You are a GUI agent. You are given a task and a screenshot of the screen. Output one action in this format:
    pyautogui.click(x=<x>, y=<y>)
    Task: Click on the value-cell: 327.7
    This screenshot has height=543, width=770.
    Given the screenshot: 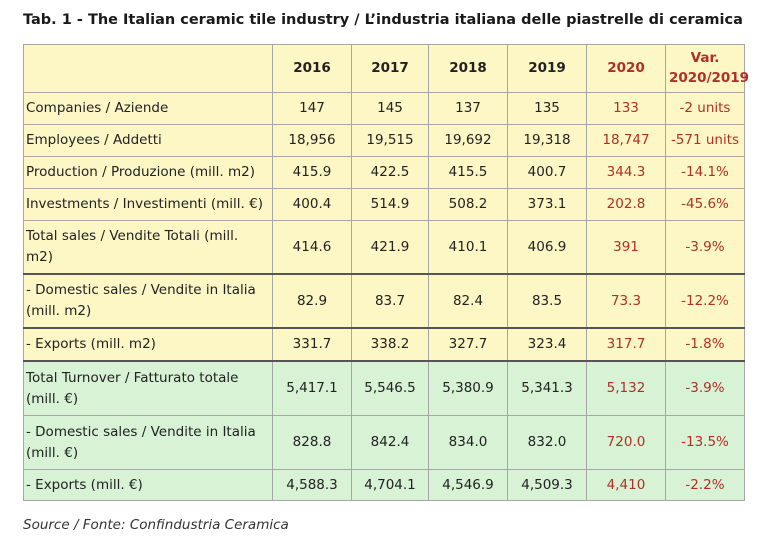 What is the action you would take?
    pyautogui.click(x=468, y=344)
    